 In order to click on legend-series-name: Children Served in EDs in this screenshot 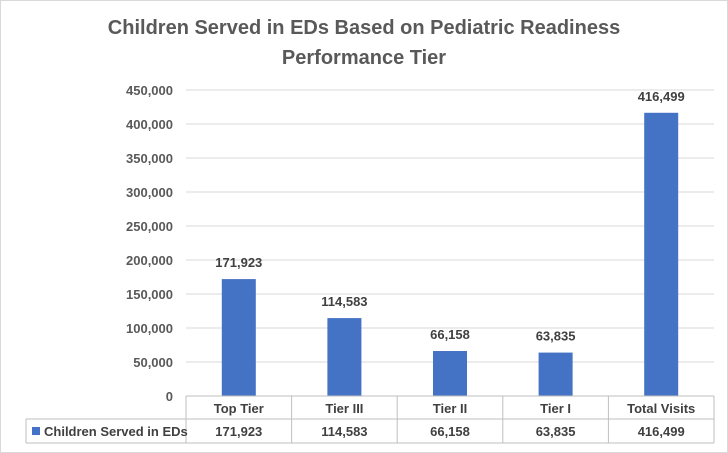, I will do `click(116, 431)`.